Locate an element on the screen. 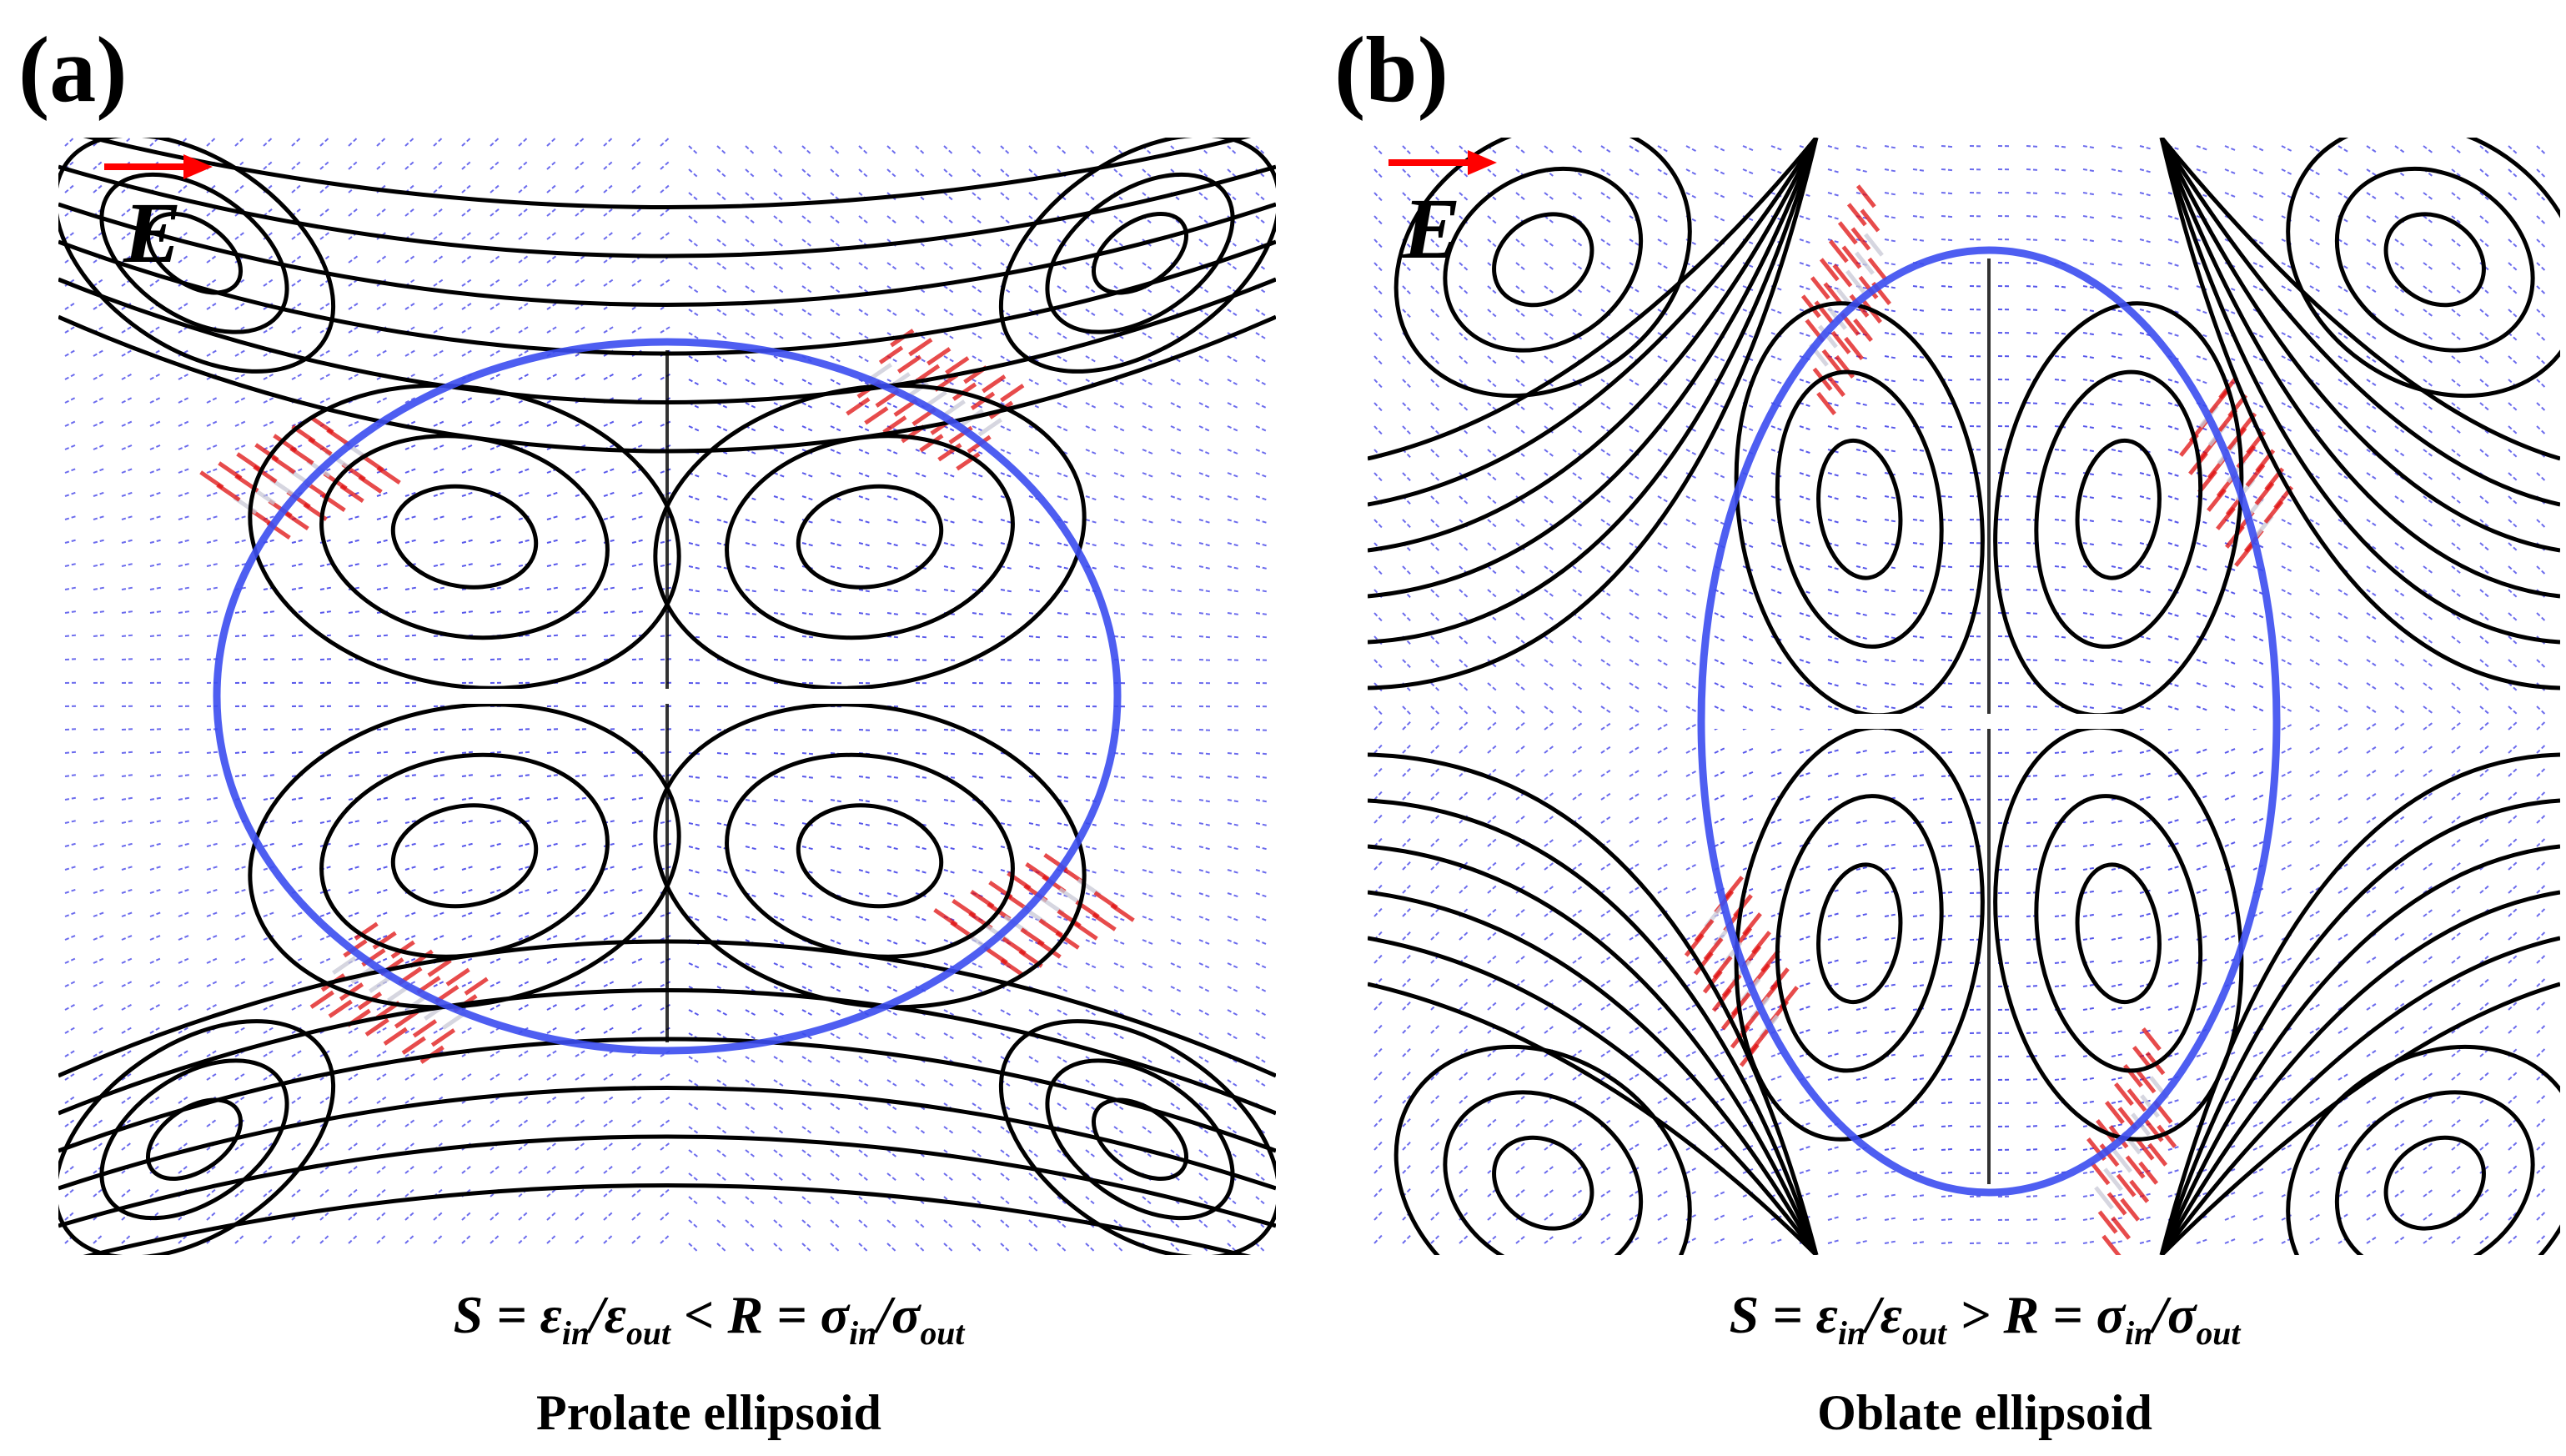 This screenshot has width=2566, height=1456. ellipsoid-interface is located at coordinates (1989, 721).